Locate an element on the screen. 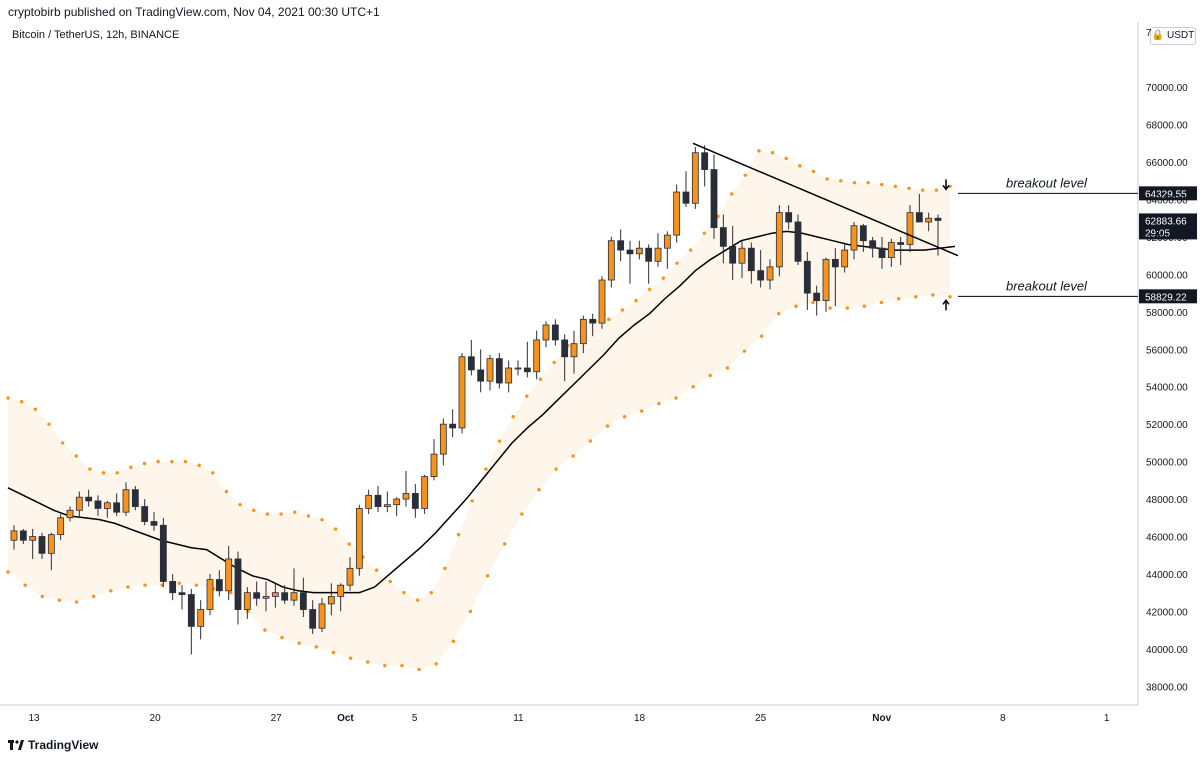 The height and width of the screenshot is (758, 1200). y-tick-label: 48000.00 is located at coordinates (1167, 500).